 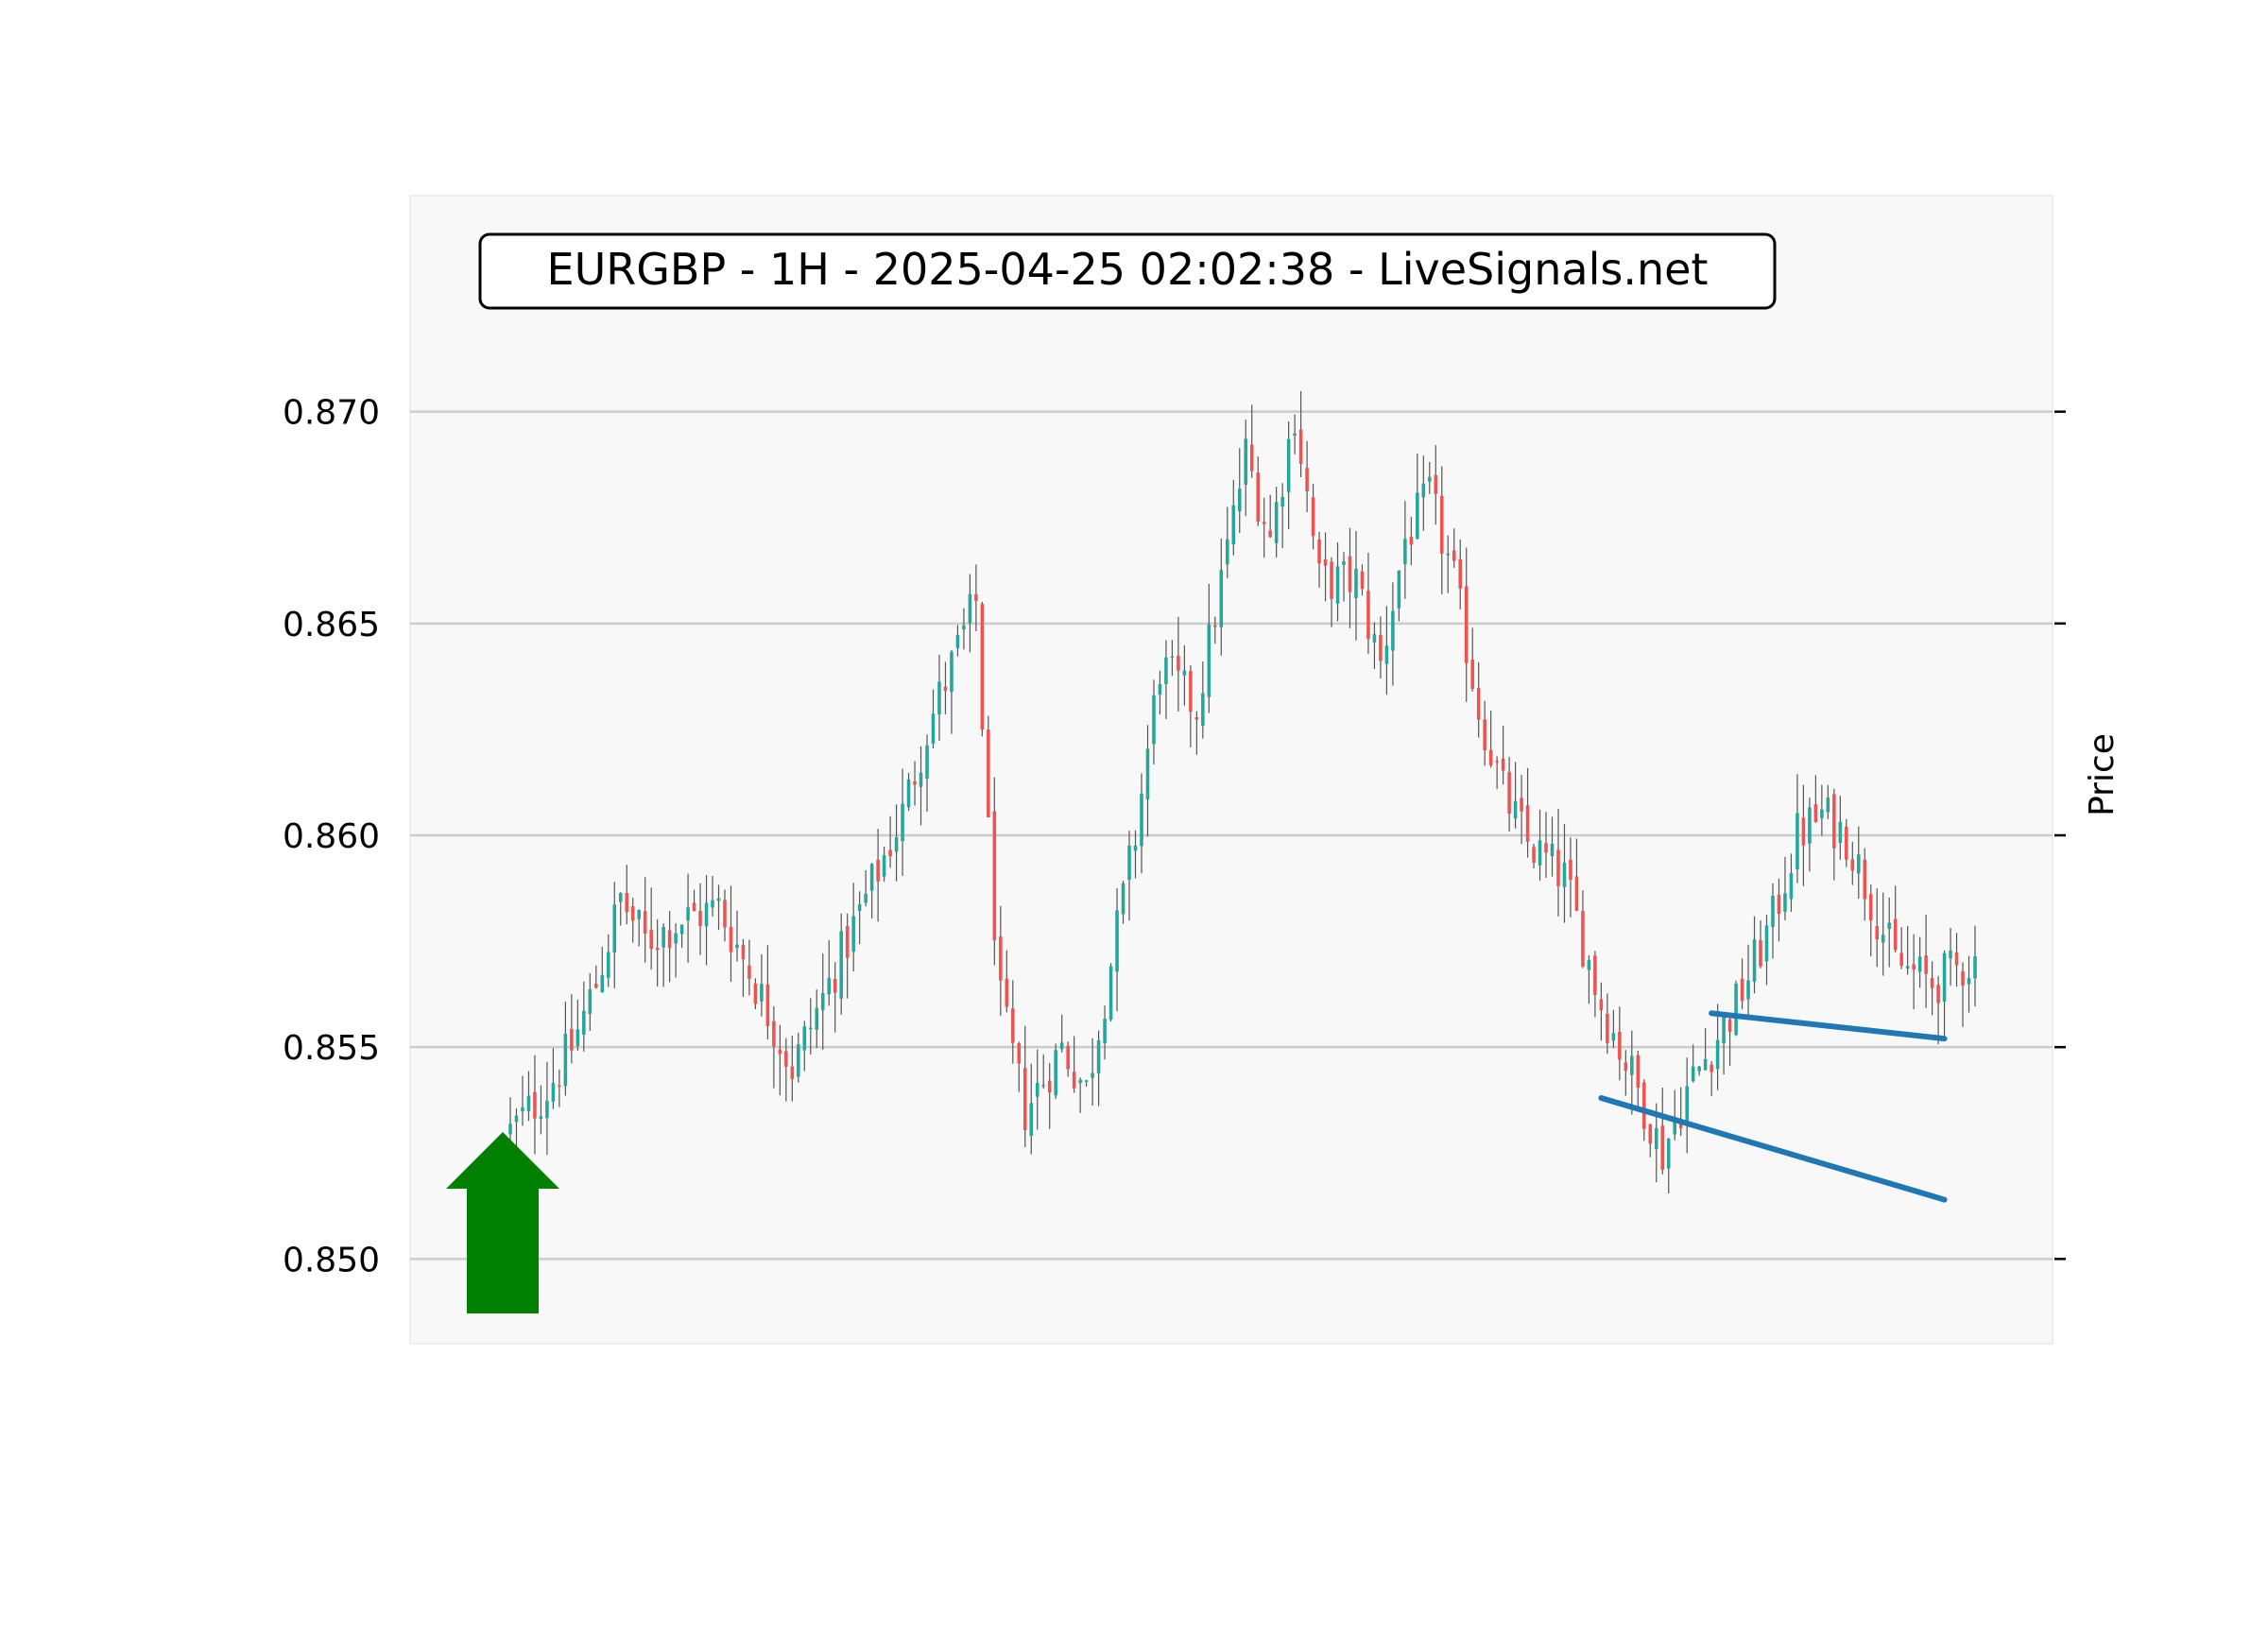 What do you see at coordinates (1127, 271) in the screenshot?
I see `title-frame` at bounding box center [1127, 271].